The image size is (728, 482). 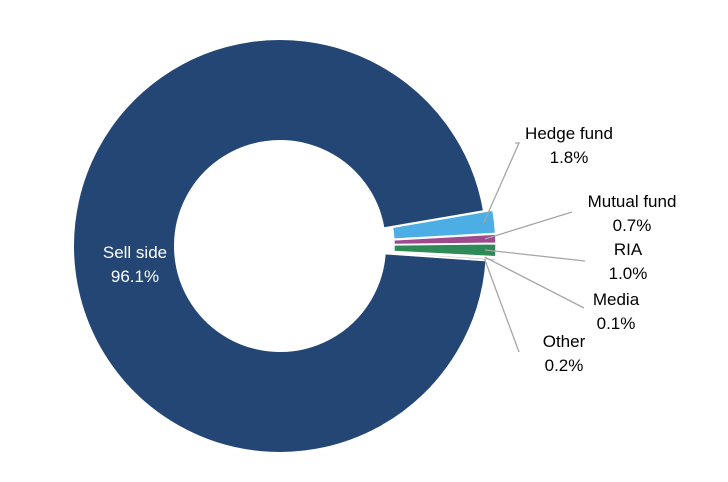 I want to click on data-label-name-other: Other, so click(x=564, y=341).